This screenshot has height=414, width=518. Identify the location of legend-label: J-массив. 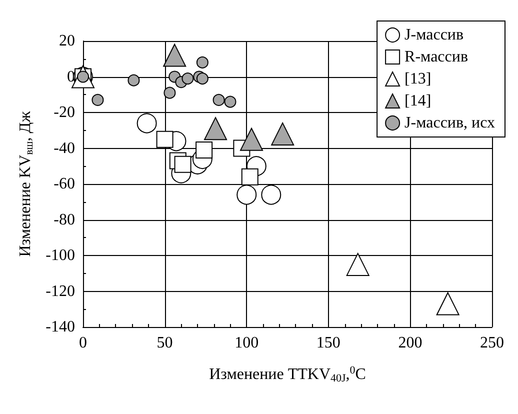
(434, 35).